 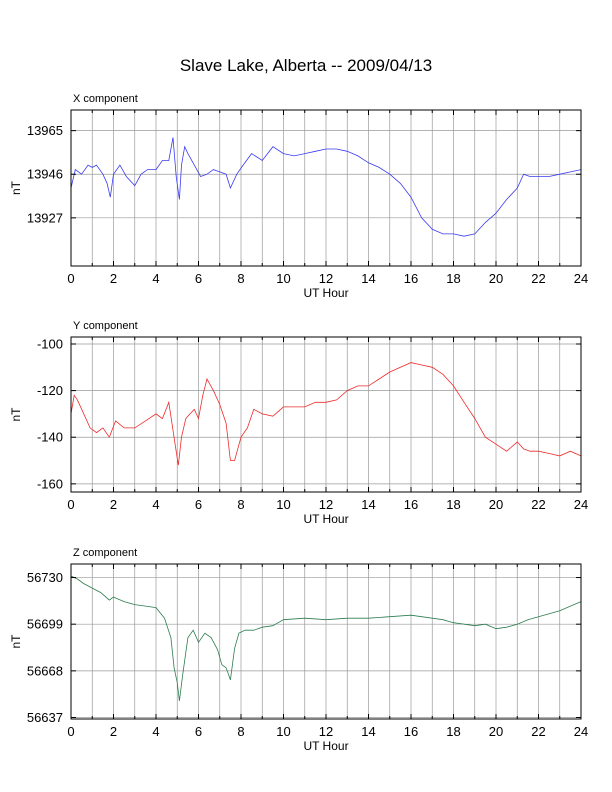 What do you see at coordinates (105, 326) in the screenshot?
I see `panel-label: Y component` at bounding box center [105, 326].